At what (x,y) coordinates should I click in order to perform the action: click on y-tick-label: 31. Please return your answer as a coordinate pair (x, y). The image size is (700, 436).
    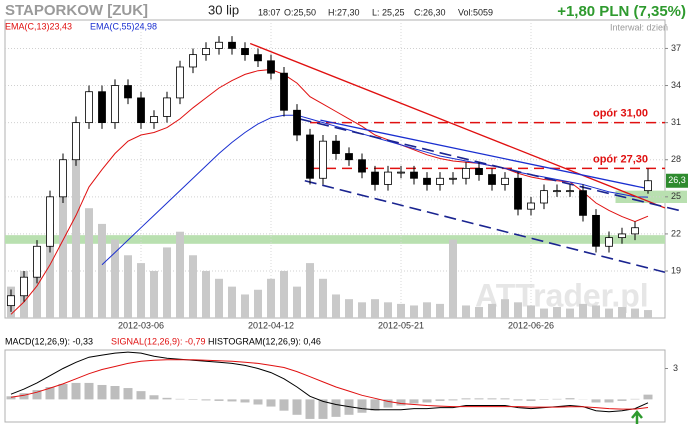
    Looking at the image, I should click on (676, 122).